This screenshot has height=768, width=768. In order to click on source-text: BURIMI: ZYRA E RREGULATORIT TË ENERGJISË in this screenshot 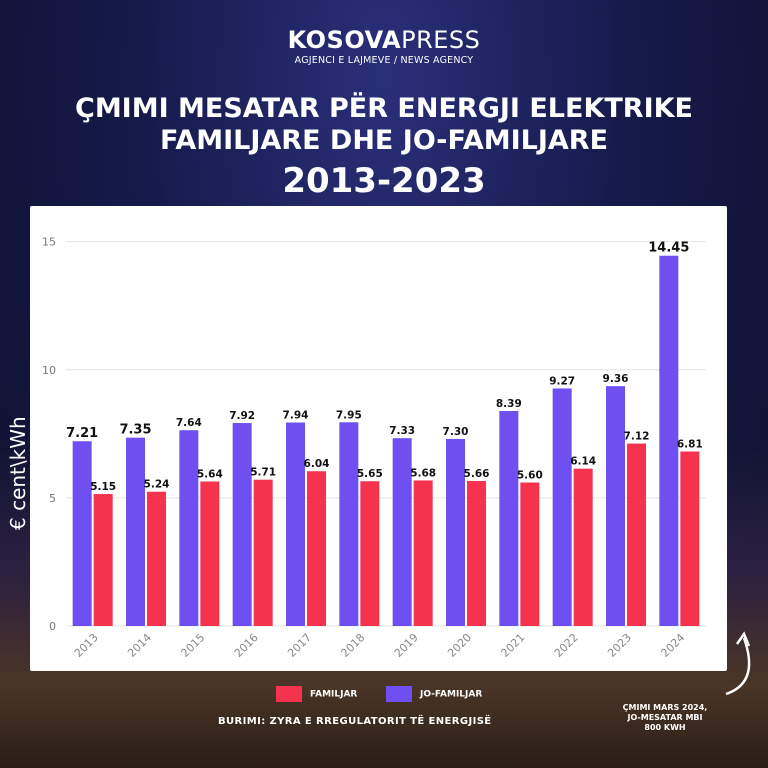, I will do `click(355, 721)`.